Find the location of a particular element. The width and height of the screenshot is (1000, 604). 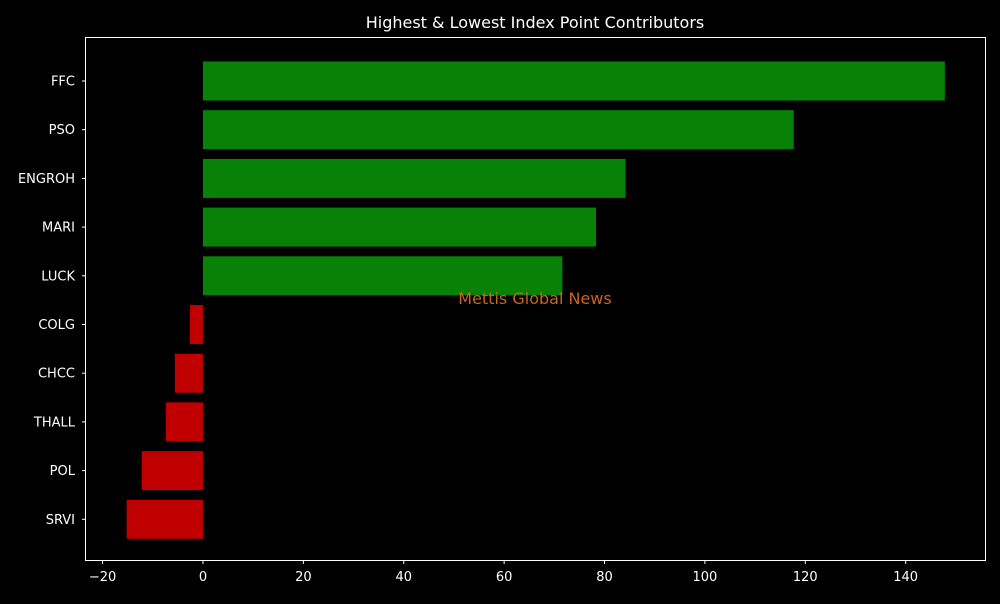

x-tick-label: 120 is located at coordinates (805, 577).